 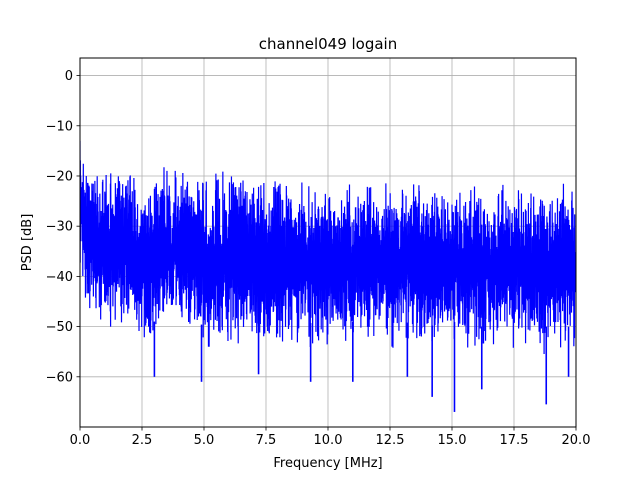 What do you see at coordinates (59, 126) in the screenshot?
I see `y-tick-label: −10` at bounding box center [59, 126].